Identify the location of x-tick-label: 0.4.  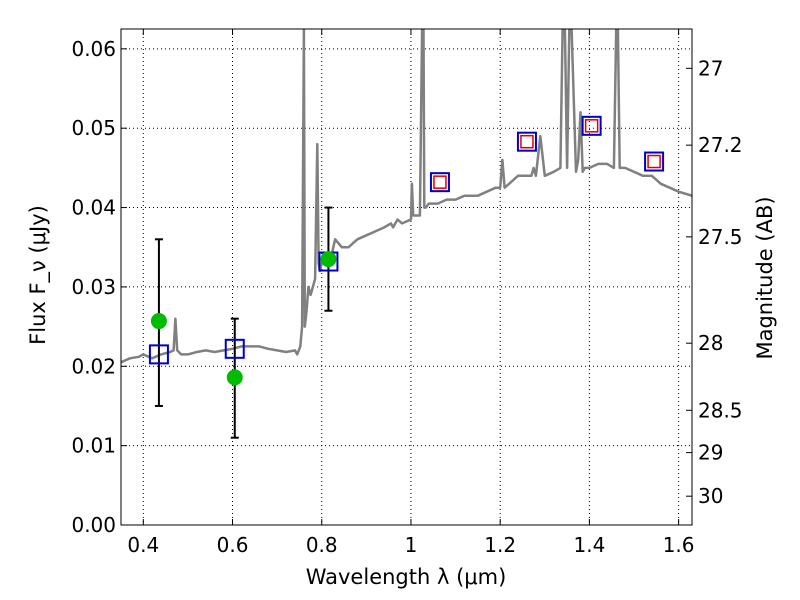
(143, 545).